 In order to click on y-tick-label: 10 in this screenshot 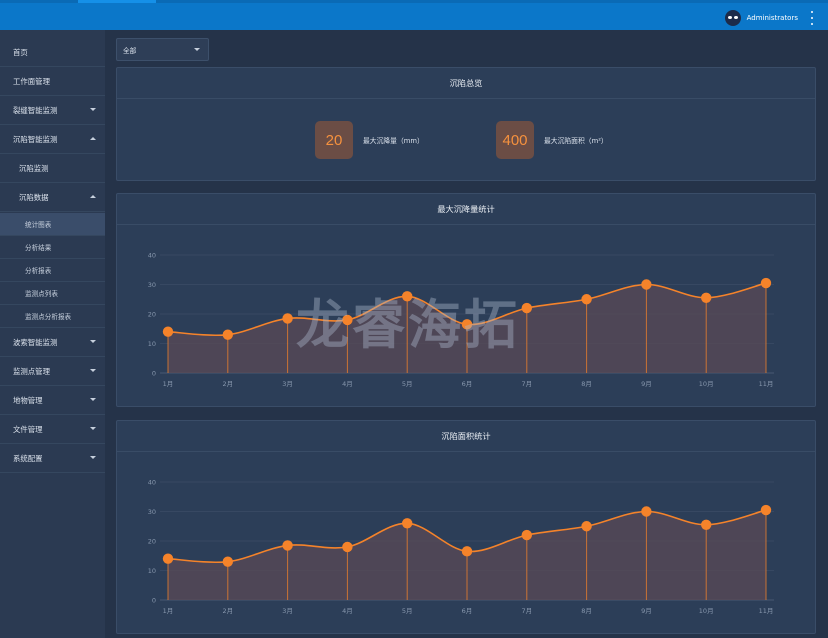, I will do `click(152, 344)`.